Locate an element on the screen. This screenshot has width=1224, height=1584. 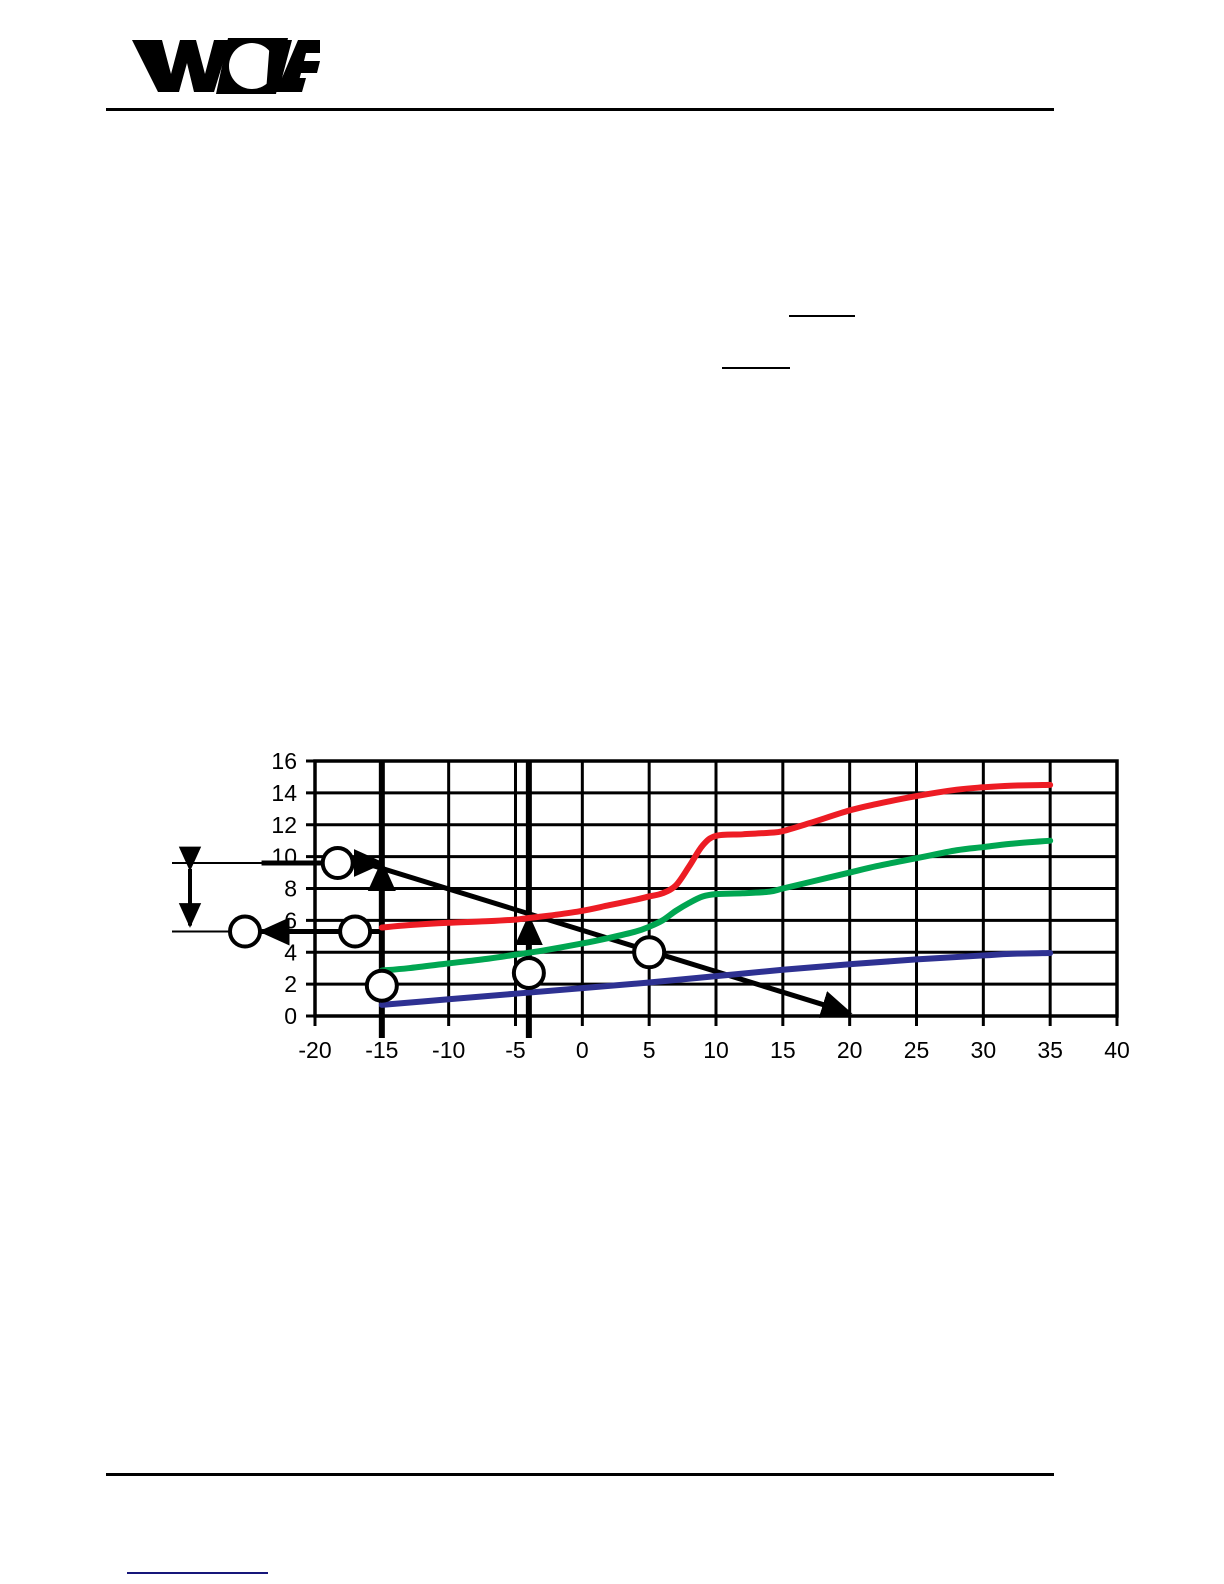
chart-series is located at coordinates (716, 894).